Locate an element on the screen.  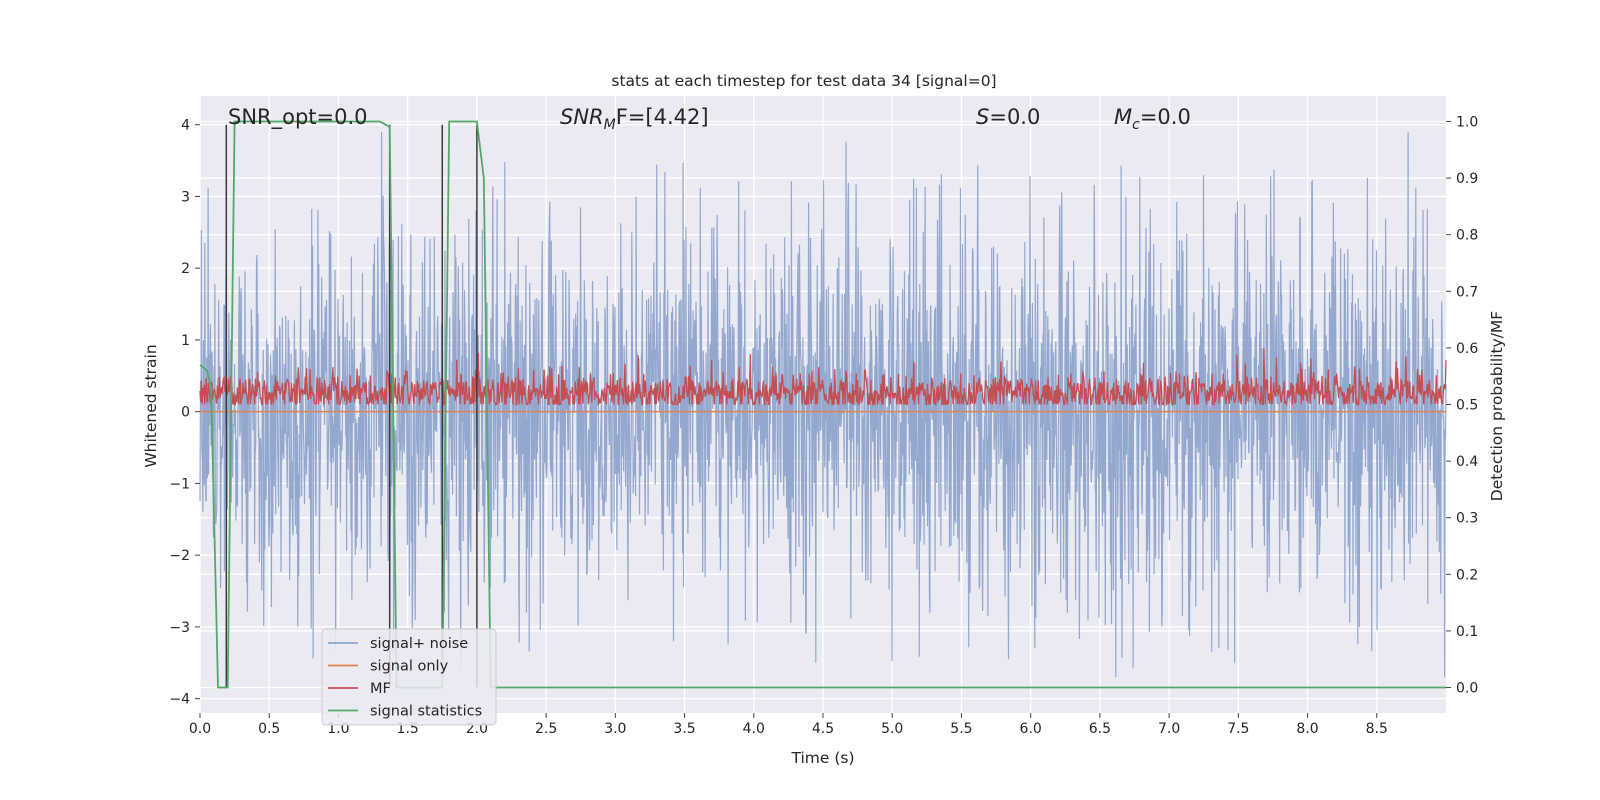
s-value: =0.0 is located at coordinates (1014, 117).